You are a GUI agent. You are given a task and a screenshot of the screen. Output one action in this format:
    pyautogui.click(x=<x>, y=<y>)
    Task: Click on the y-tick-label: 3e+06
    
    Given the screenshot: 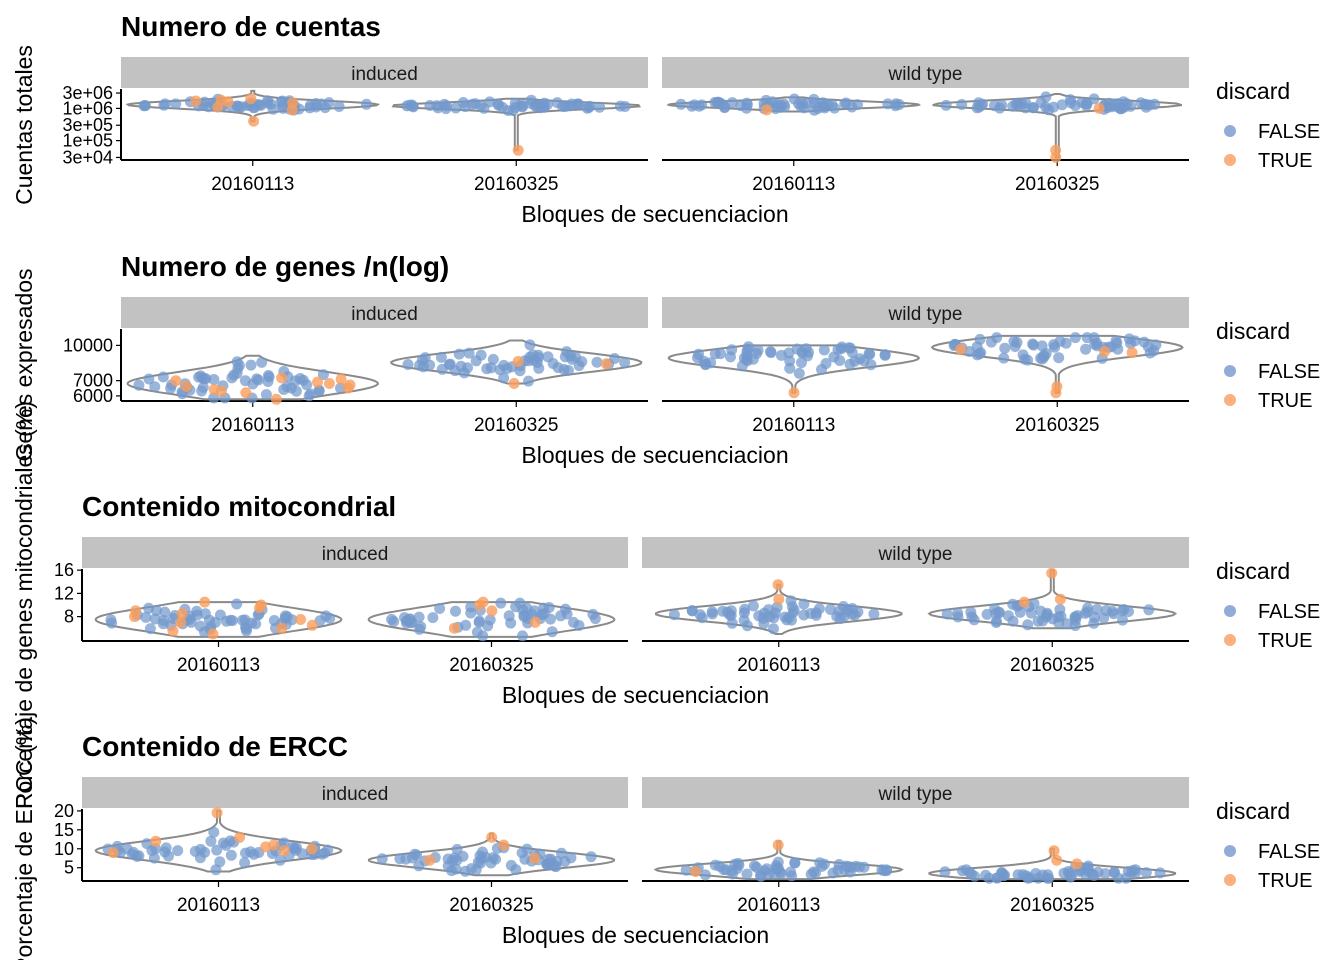 What is the action you would take?
    pyautogui.click(x=87, y=93)
    